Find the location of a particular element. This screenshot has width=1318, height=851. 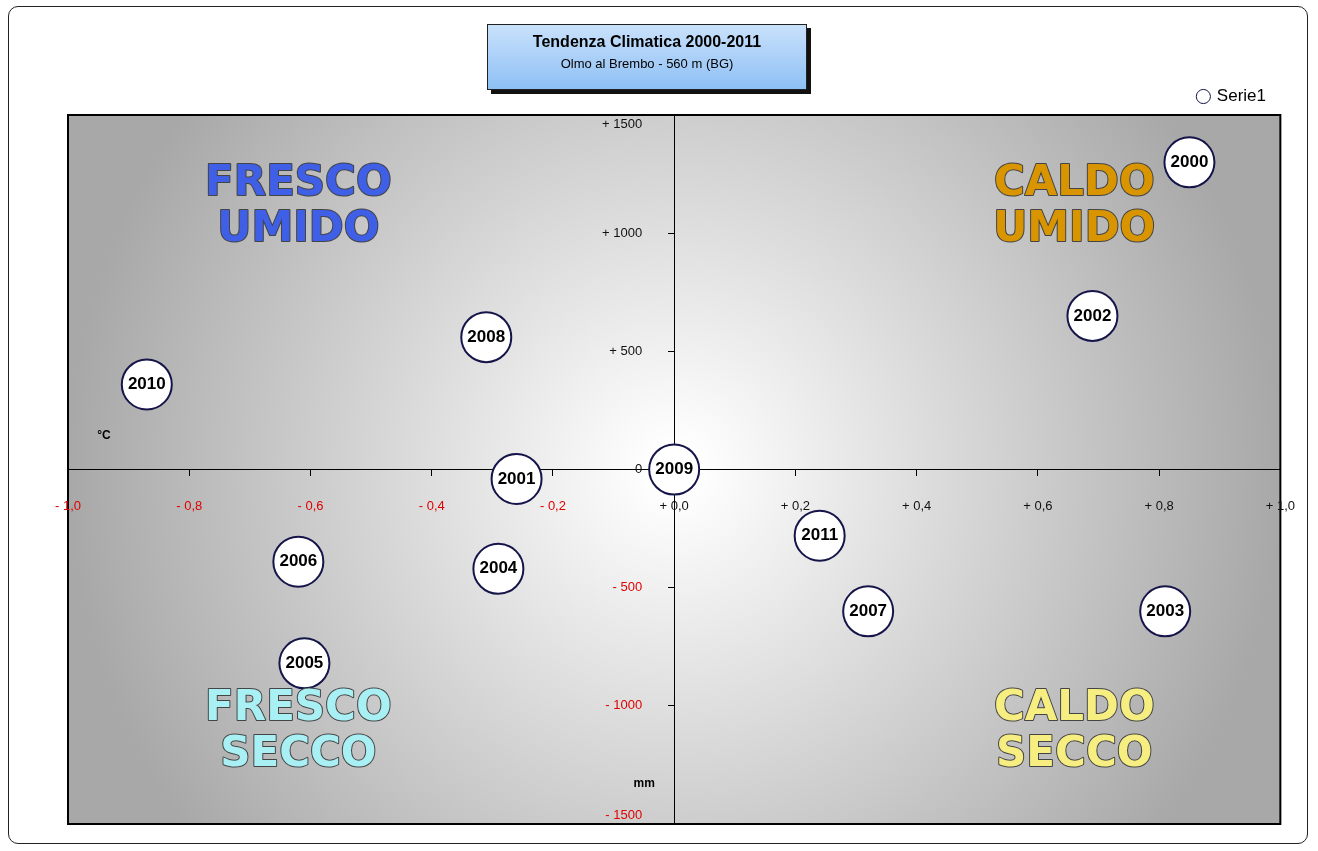

annotation: 2008 is located at coordinates (486, 336).